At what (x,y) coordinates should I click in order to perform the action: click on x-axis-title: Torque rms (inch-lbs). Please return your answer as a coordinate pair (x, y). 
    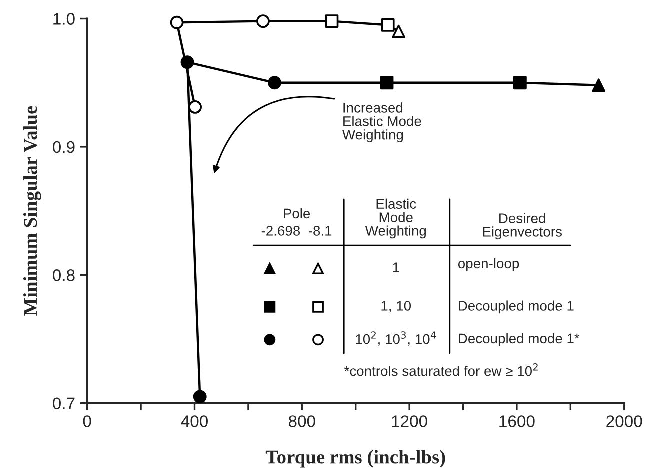
    Looking at the image, I should click on (356, 459).